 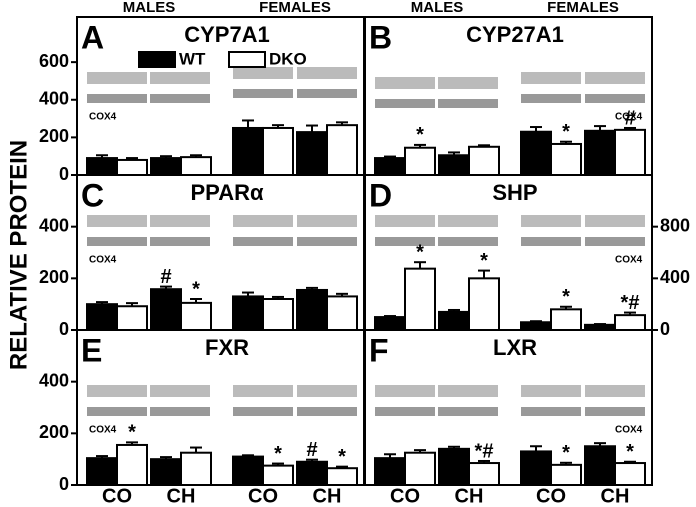 I want to click on group-label: MALES, so click(x=437, y=8).